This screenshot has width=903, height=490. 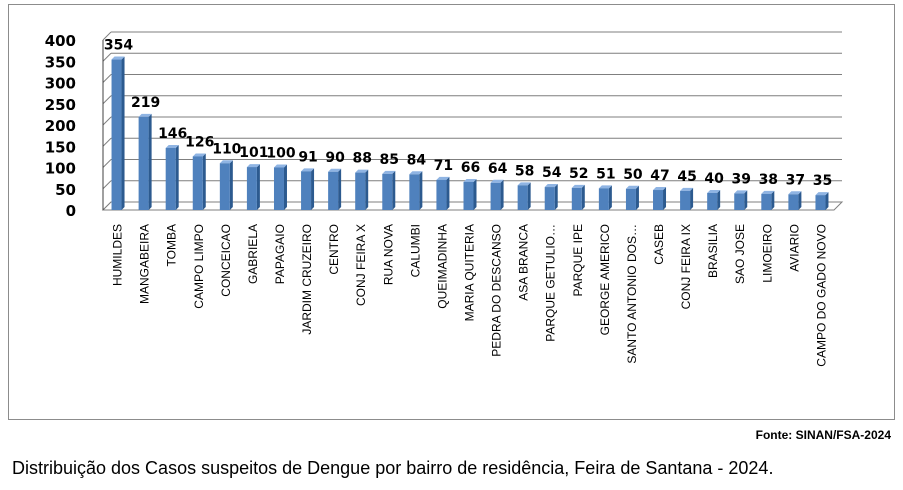 I want to click on x-tick-label: CENTRO, so click(x=334, y=249).